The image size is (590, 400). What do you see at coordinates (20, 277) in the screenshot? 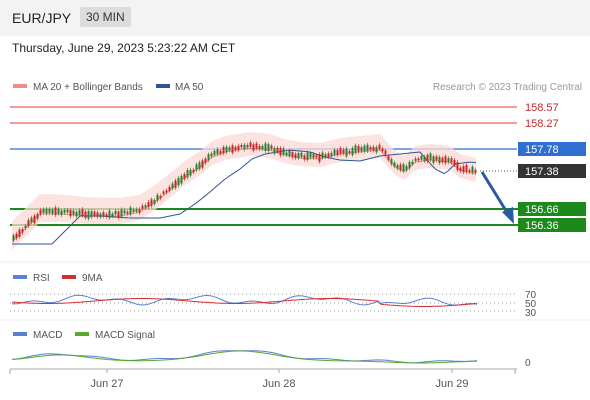
I see `legend-rsi-swatch` at bounding box center [20, 277].